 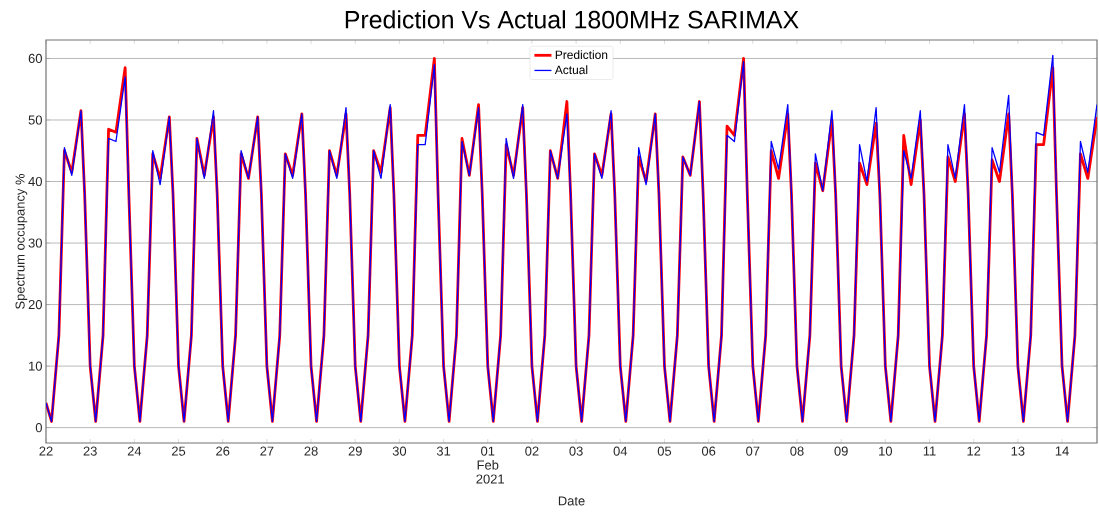 What do you see at coordinates (46, 451) in the screenshot?
I see `x-tick-label: 22` at bounding box center [46, 451].